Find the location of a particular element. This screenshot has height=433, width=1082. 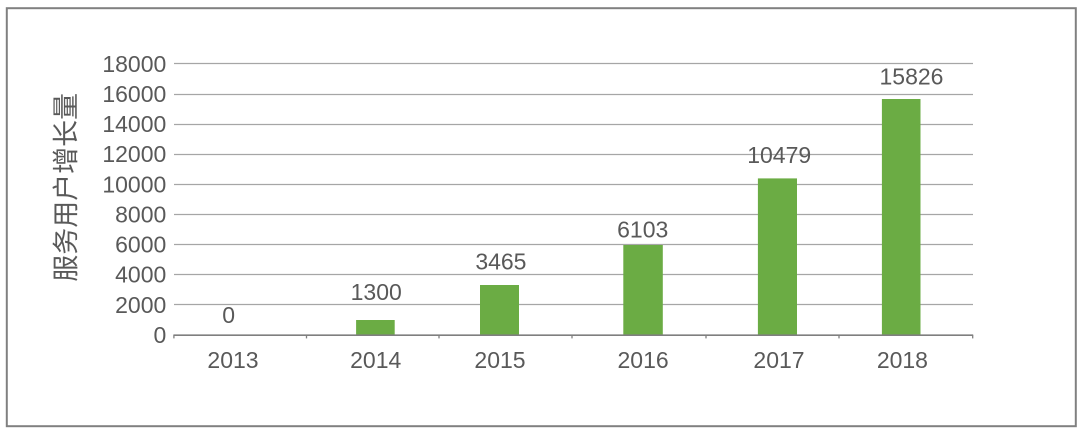

svg-text: 12000 is located at coordinates (134, 154).